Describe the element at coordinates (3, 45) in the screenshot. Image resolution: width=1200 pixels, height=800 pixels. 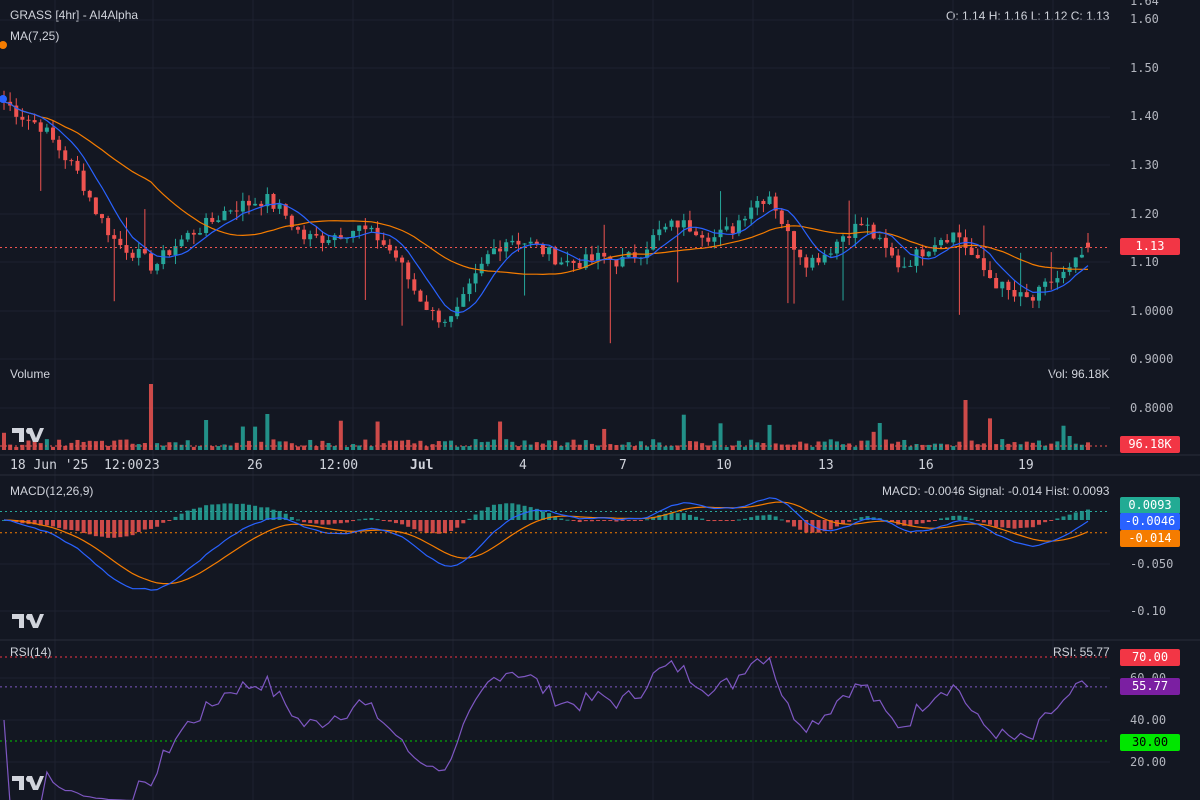
I see `ma25-marker` at that location.